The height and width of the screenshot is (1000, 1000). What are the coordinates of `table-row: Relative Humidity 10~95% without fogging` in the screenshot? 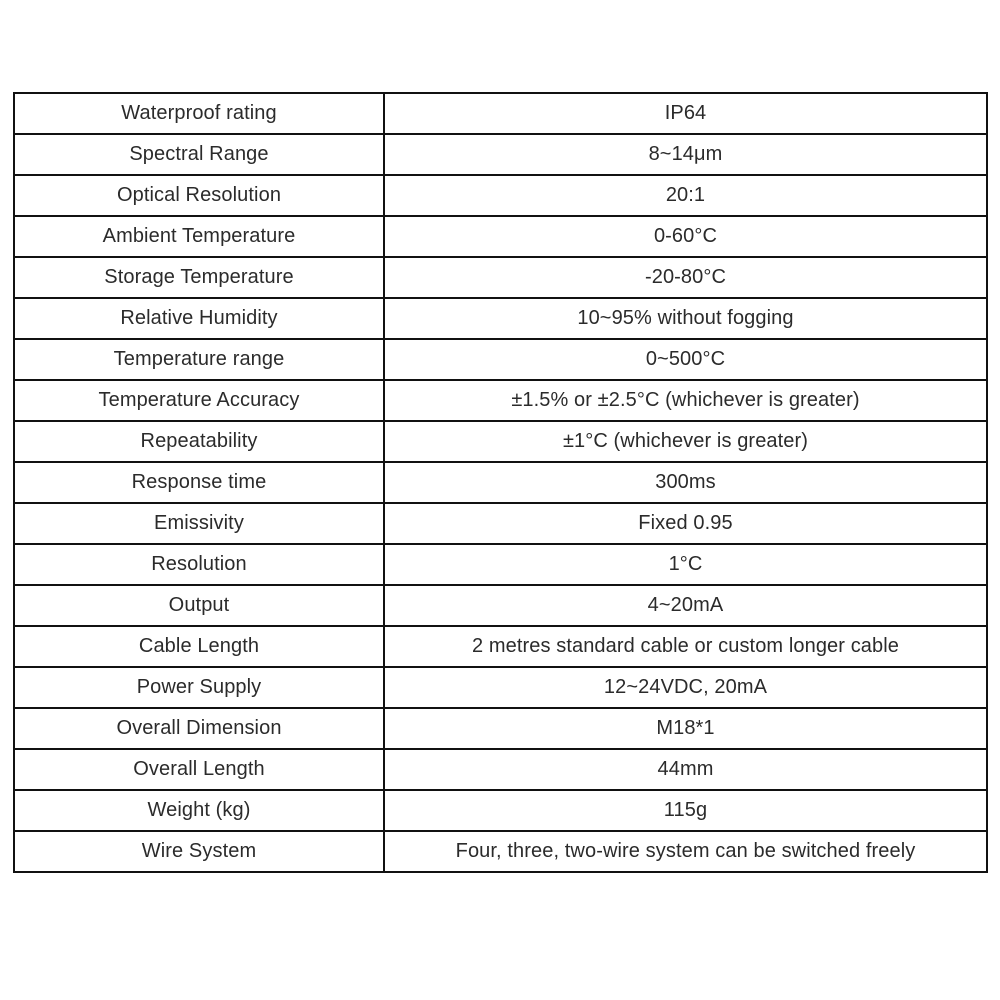 It's located at (500, 318).